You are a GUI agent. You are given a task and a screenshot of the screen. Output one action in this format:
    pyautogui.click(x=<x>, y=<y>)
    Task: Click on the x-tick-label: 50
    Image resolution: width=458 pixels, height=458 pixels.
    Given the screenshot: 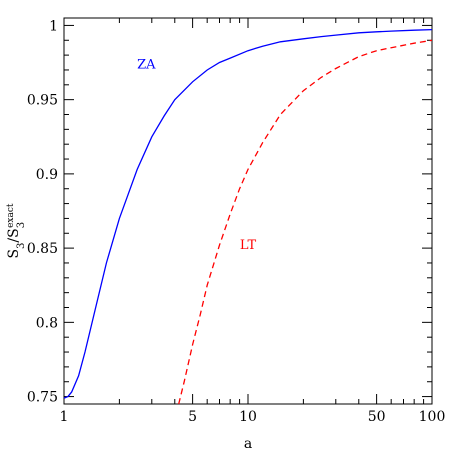 What is the action you would take?
    pyautogui.click(x=377, y=417)
    